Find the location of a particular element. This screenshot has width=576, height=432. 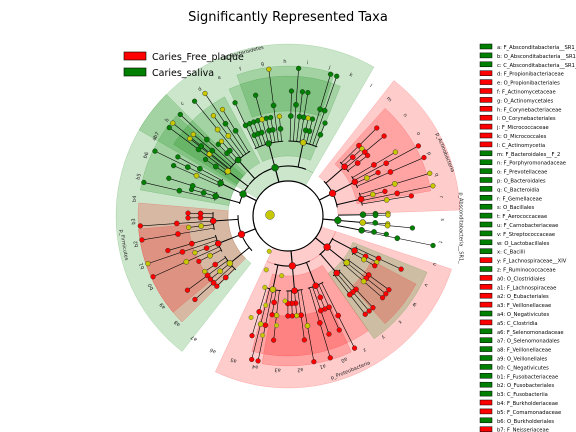

tip-key-label: a9 is located at coordinates (163, 306).